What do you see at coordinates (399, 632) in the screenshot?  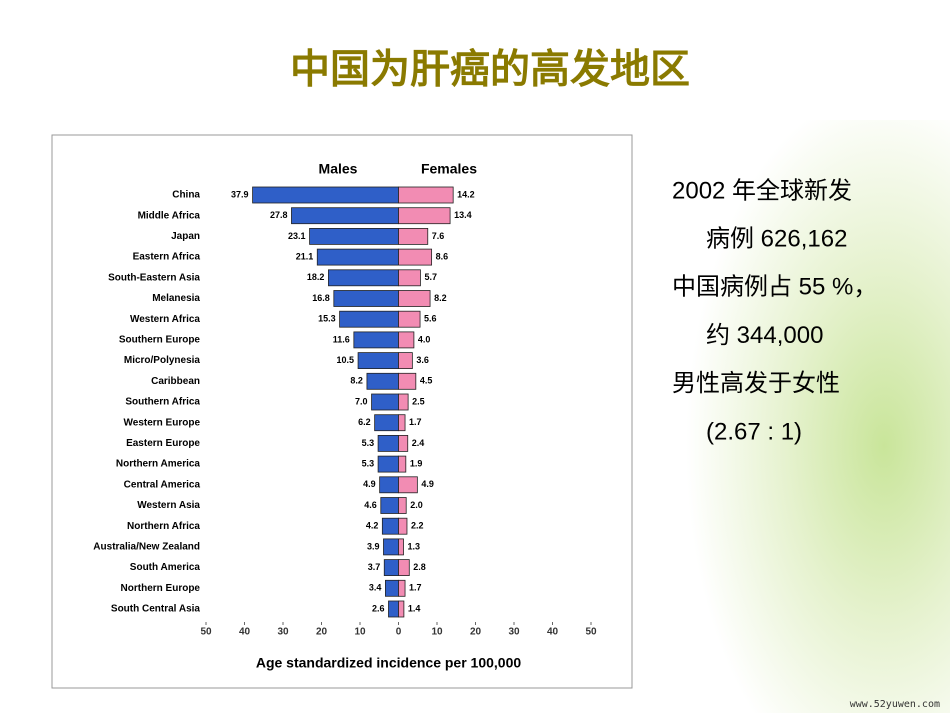 I see `x-tick-label: 0` at bounding box center [399, 632].